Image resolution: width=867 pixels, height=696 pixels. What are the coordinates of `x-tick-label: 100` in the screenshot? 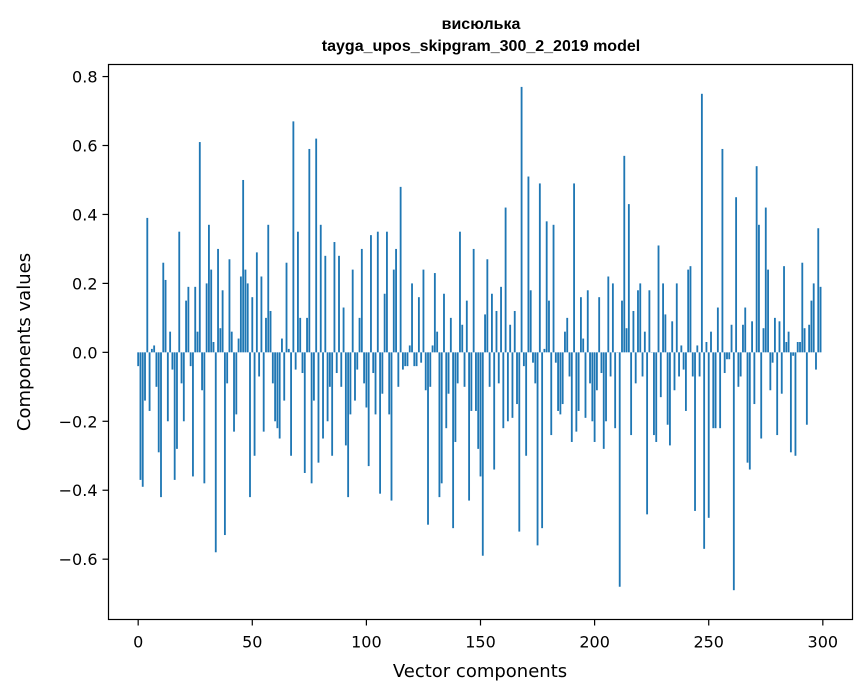 It's located at (366, 642).